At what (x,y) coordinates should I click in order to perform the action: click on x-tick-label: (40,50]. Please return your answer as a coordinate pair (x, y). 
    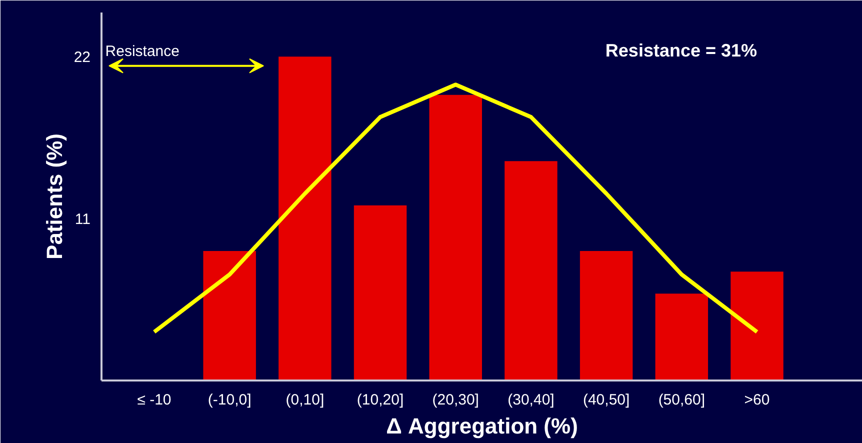
    Looking at the image, I should click on (606, 400).